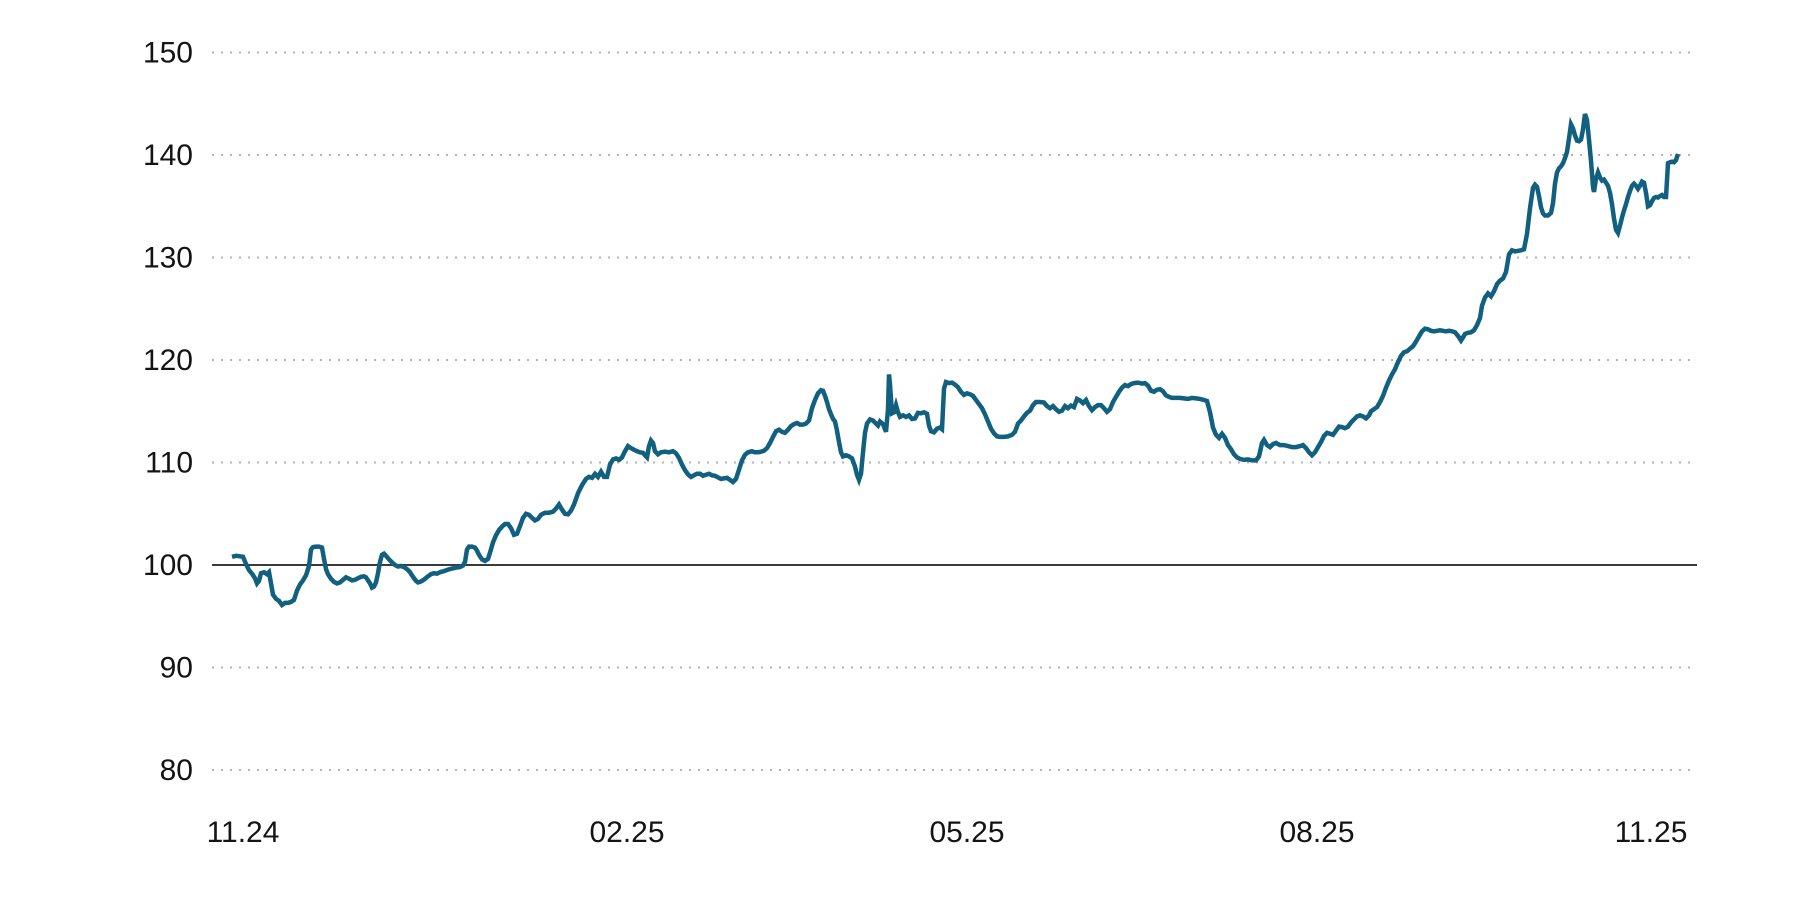  What do you see at coordinates (176, 668) in the screenshot?
I see `y-tick-label: 90` at bounding box center [176, 668].